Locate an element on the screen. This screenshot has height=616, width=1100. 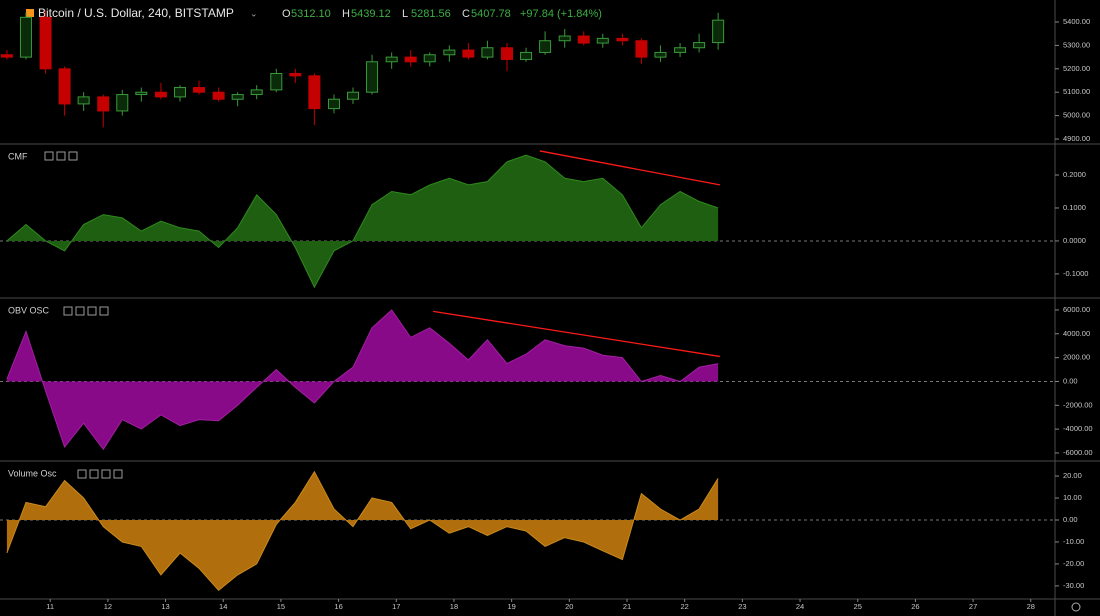
y-tick-label: 5100.00 is located at coordinates (1076, 91).